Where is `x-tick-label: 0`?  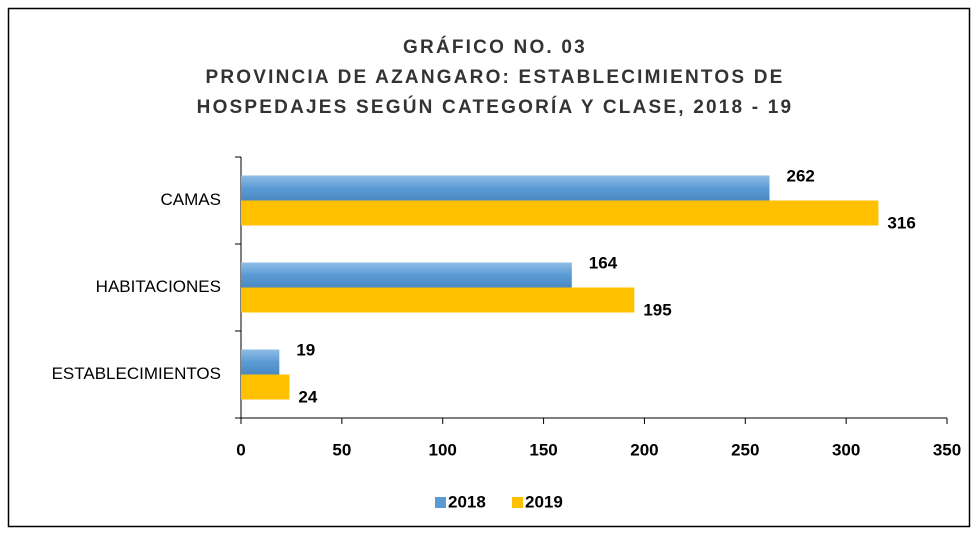 x-tick-label: 0 is located at coordinates (240, 449).